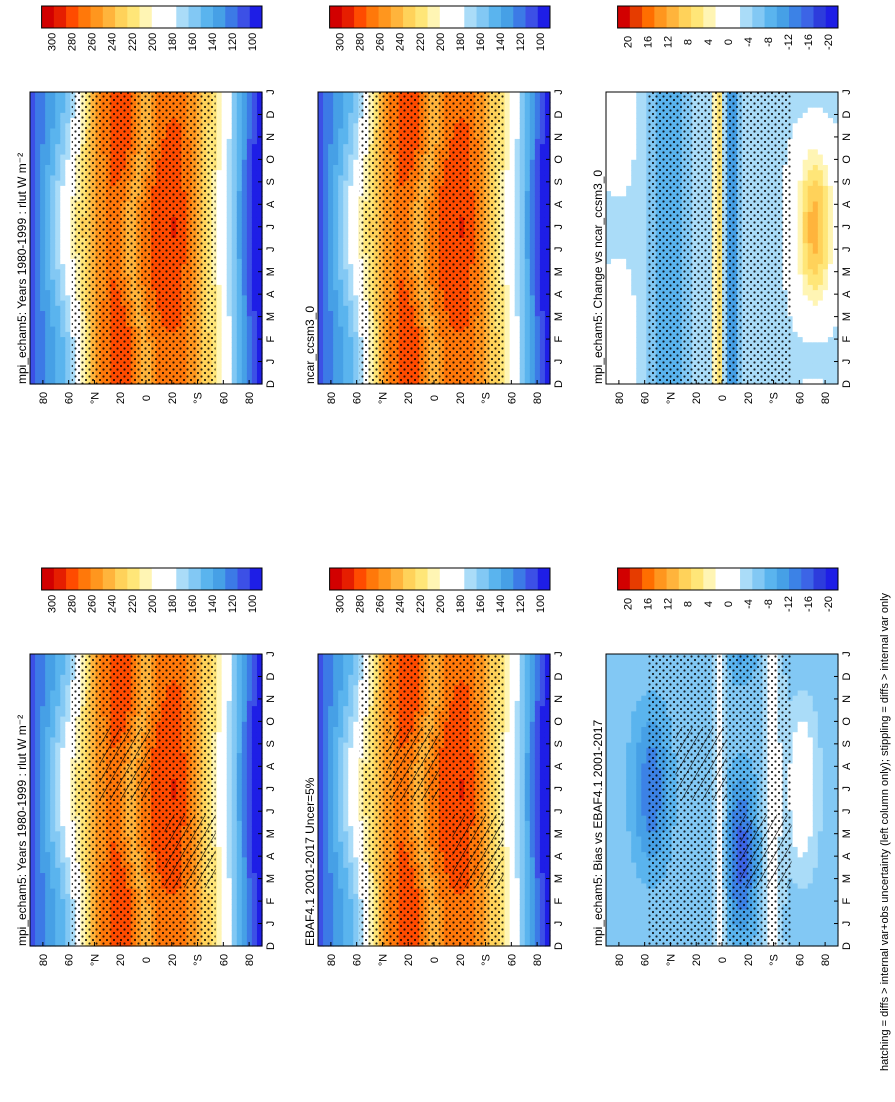 Image resolution: width=895 pixels, height=1102 pixels. Describe the element at coordinates (182, 579) in the screenshot. I see `colorbar-swatch` at that location.